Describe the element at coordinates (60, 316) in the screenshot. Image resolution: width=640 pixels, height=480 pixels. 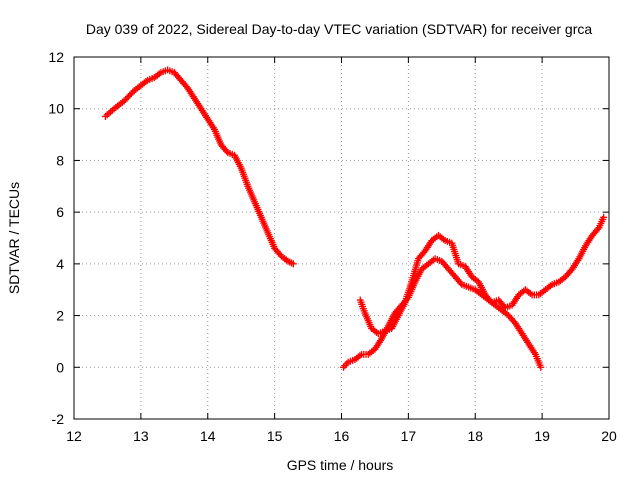
I see `y-tick-label: 2` at that location.